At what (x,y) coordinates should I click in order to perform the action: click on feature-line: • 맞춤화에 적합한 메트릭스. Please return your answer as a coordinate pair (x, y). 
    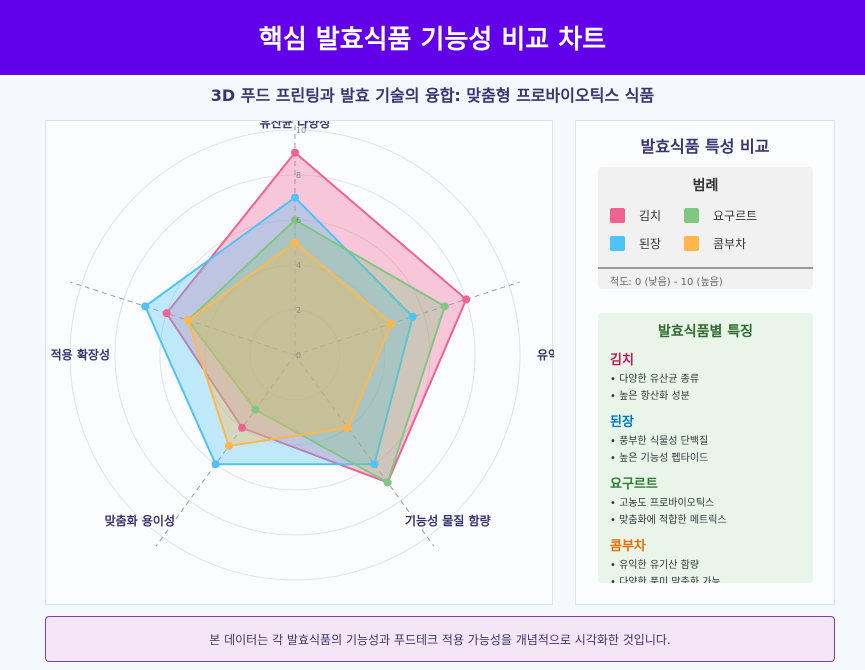
    Looking at the image, I should click on (668, 520).